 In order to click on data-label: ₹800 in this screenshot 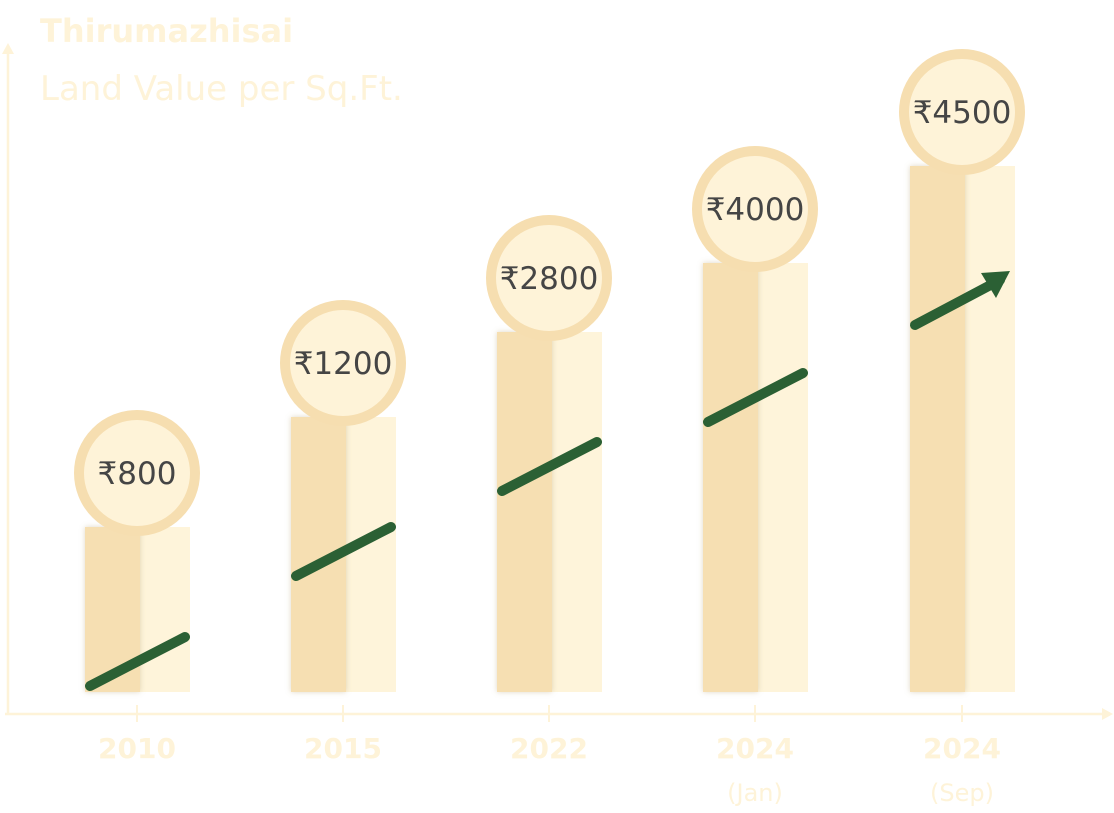, I will do `click(137, 474)`.